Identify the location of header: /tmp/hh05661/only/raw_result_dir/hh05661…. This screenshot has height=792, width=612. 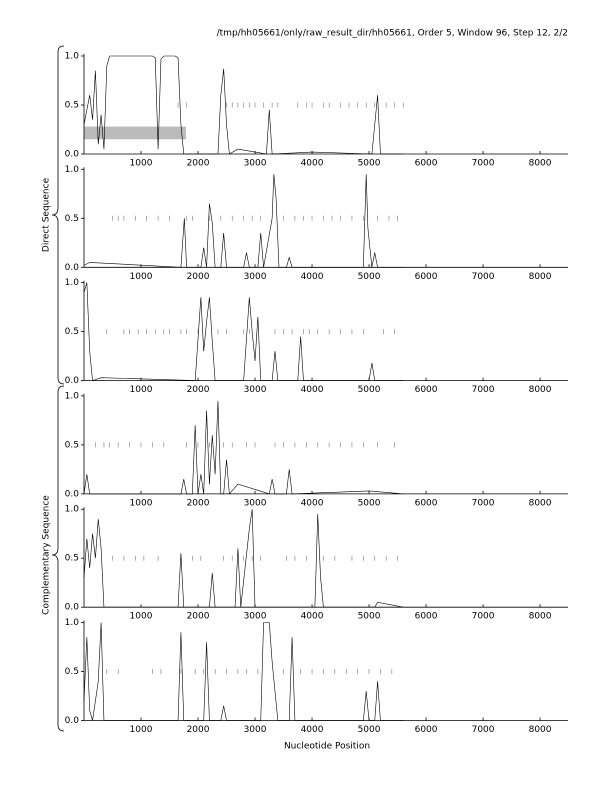
(392, 34).